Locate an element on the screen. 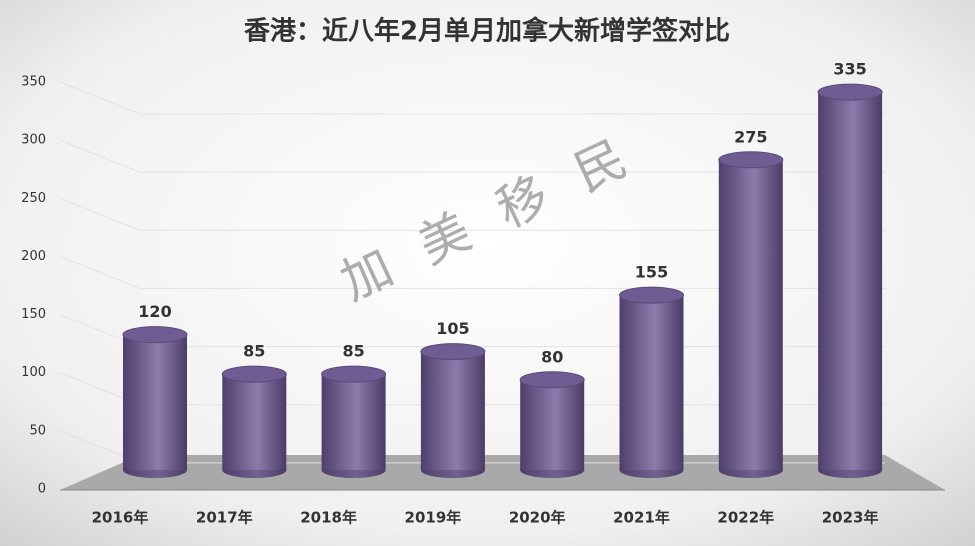  value-label: 120 is located at coordinates (154, 311).